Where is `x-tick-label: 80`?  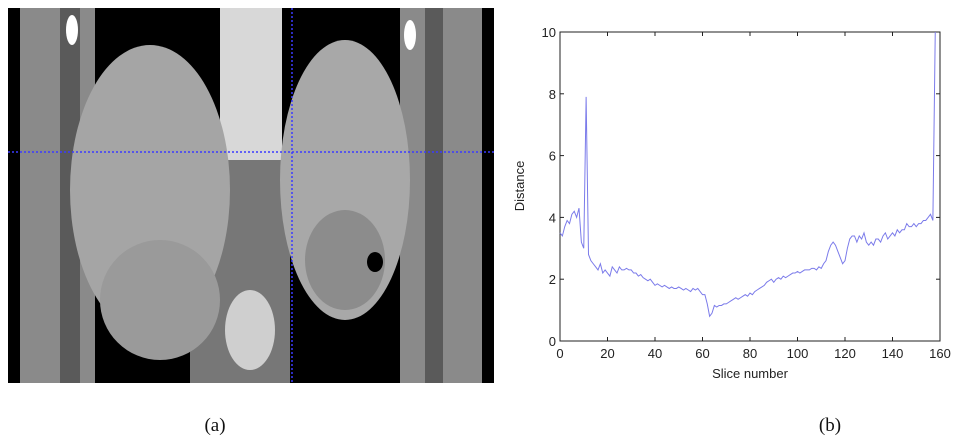 x-tick-label: 80 is located at coordinates (750, 353).